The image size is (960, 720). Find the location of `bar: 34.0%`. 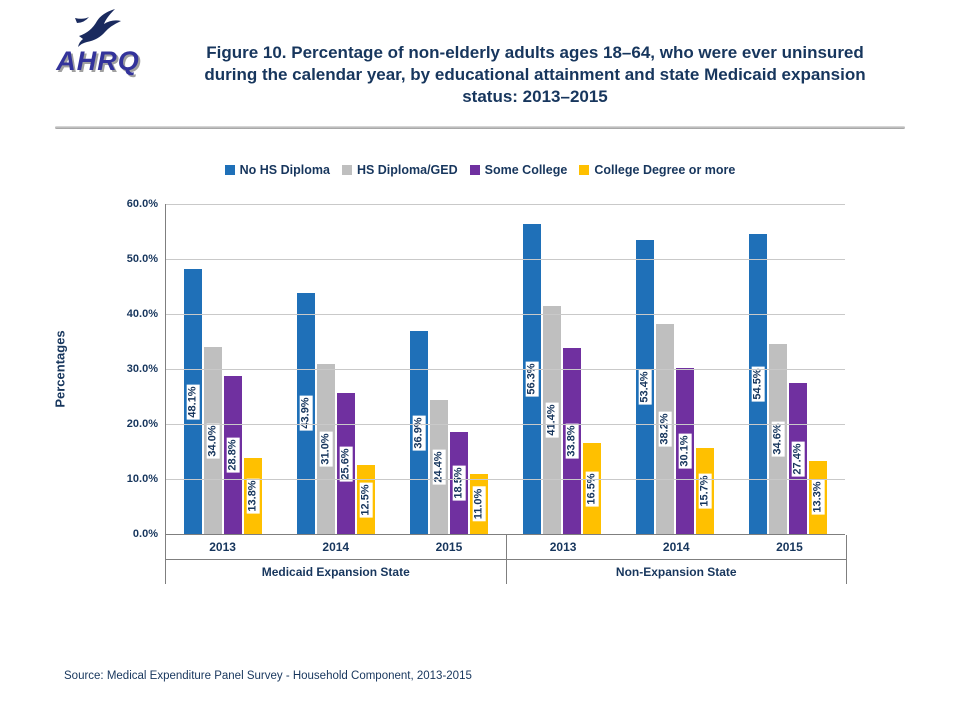

bar: 34.0% is located at coordinates (212, 440).